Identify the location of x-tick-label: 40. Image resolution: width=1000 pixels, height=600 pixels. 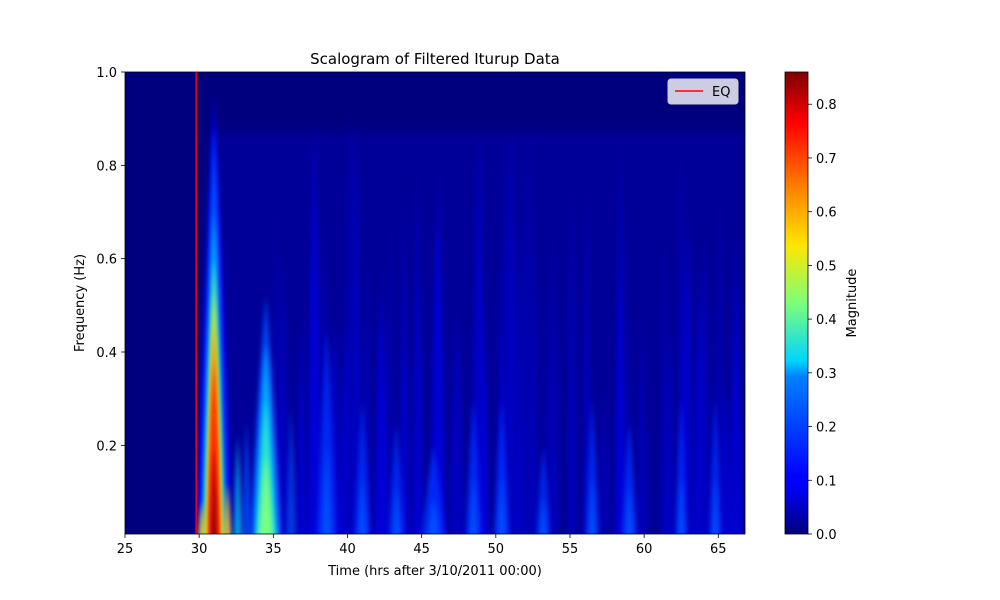
(347, 549).